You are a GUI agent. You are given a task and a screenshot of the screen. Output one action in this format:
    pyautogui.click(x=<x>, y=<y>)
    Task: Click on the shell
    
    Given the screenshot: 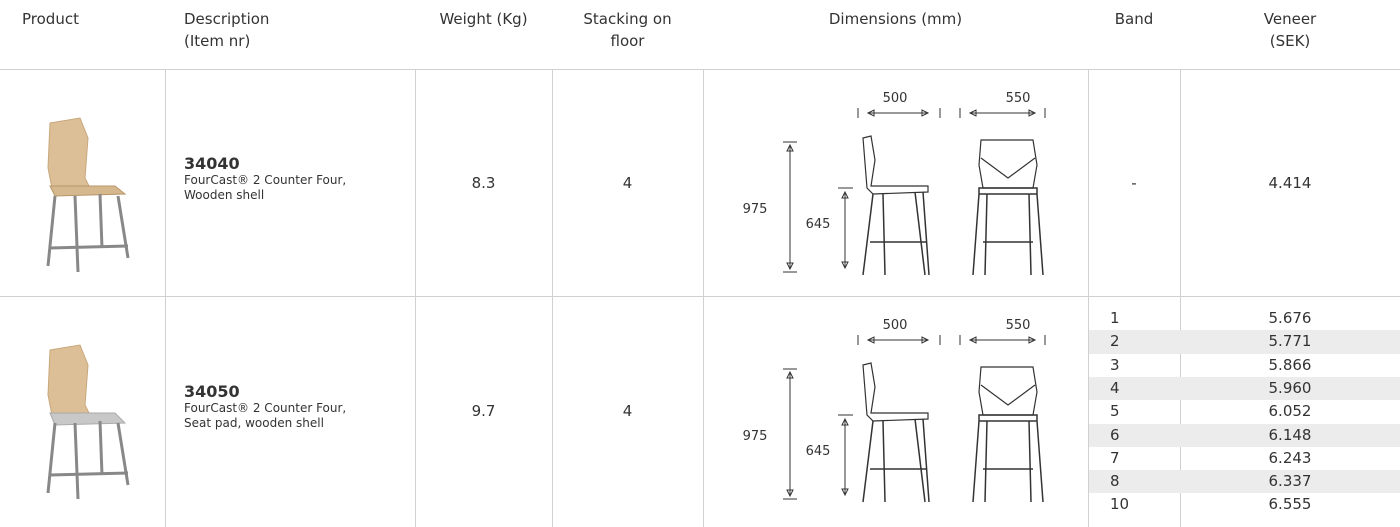 What is the action you would take?
    pyautogui.click(x=69, y=380)
    